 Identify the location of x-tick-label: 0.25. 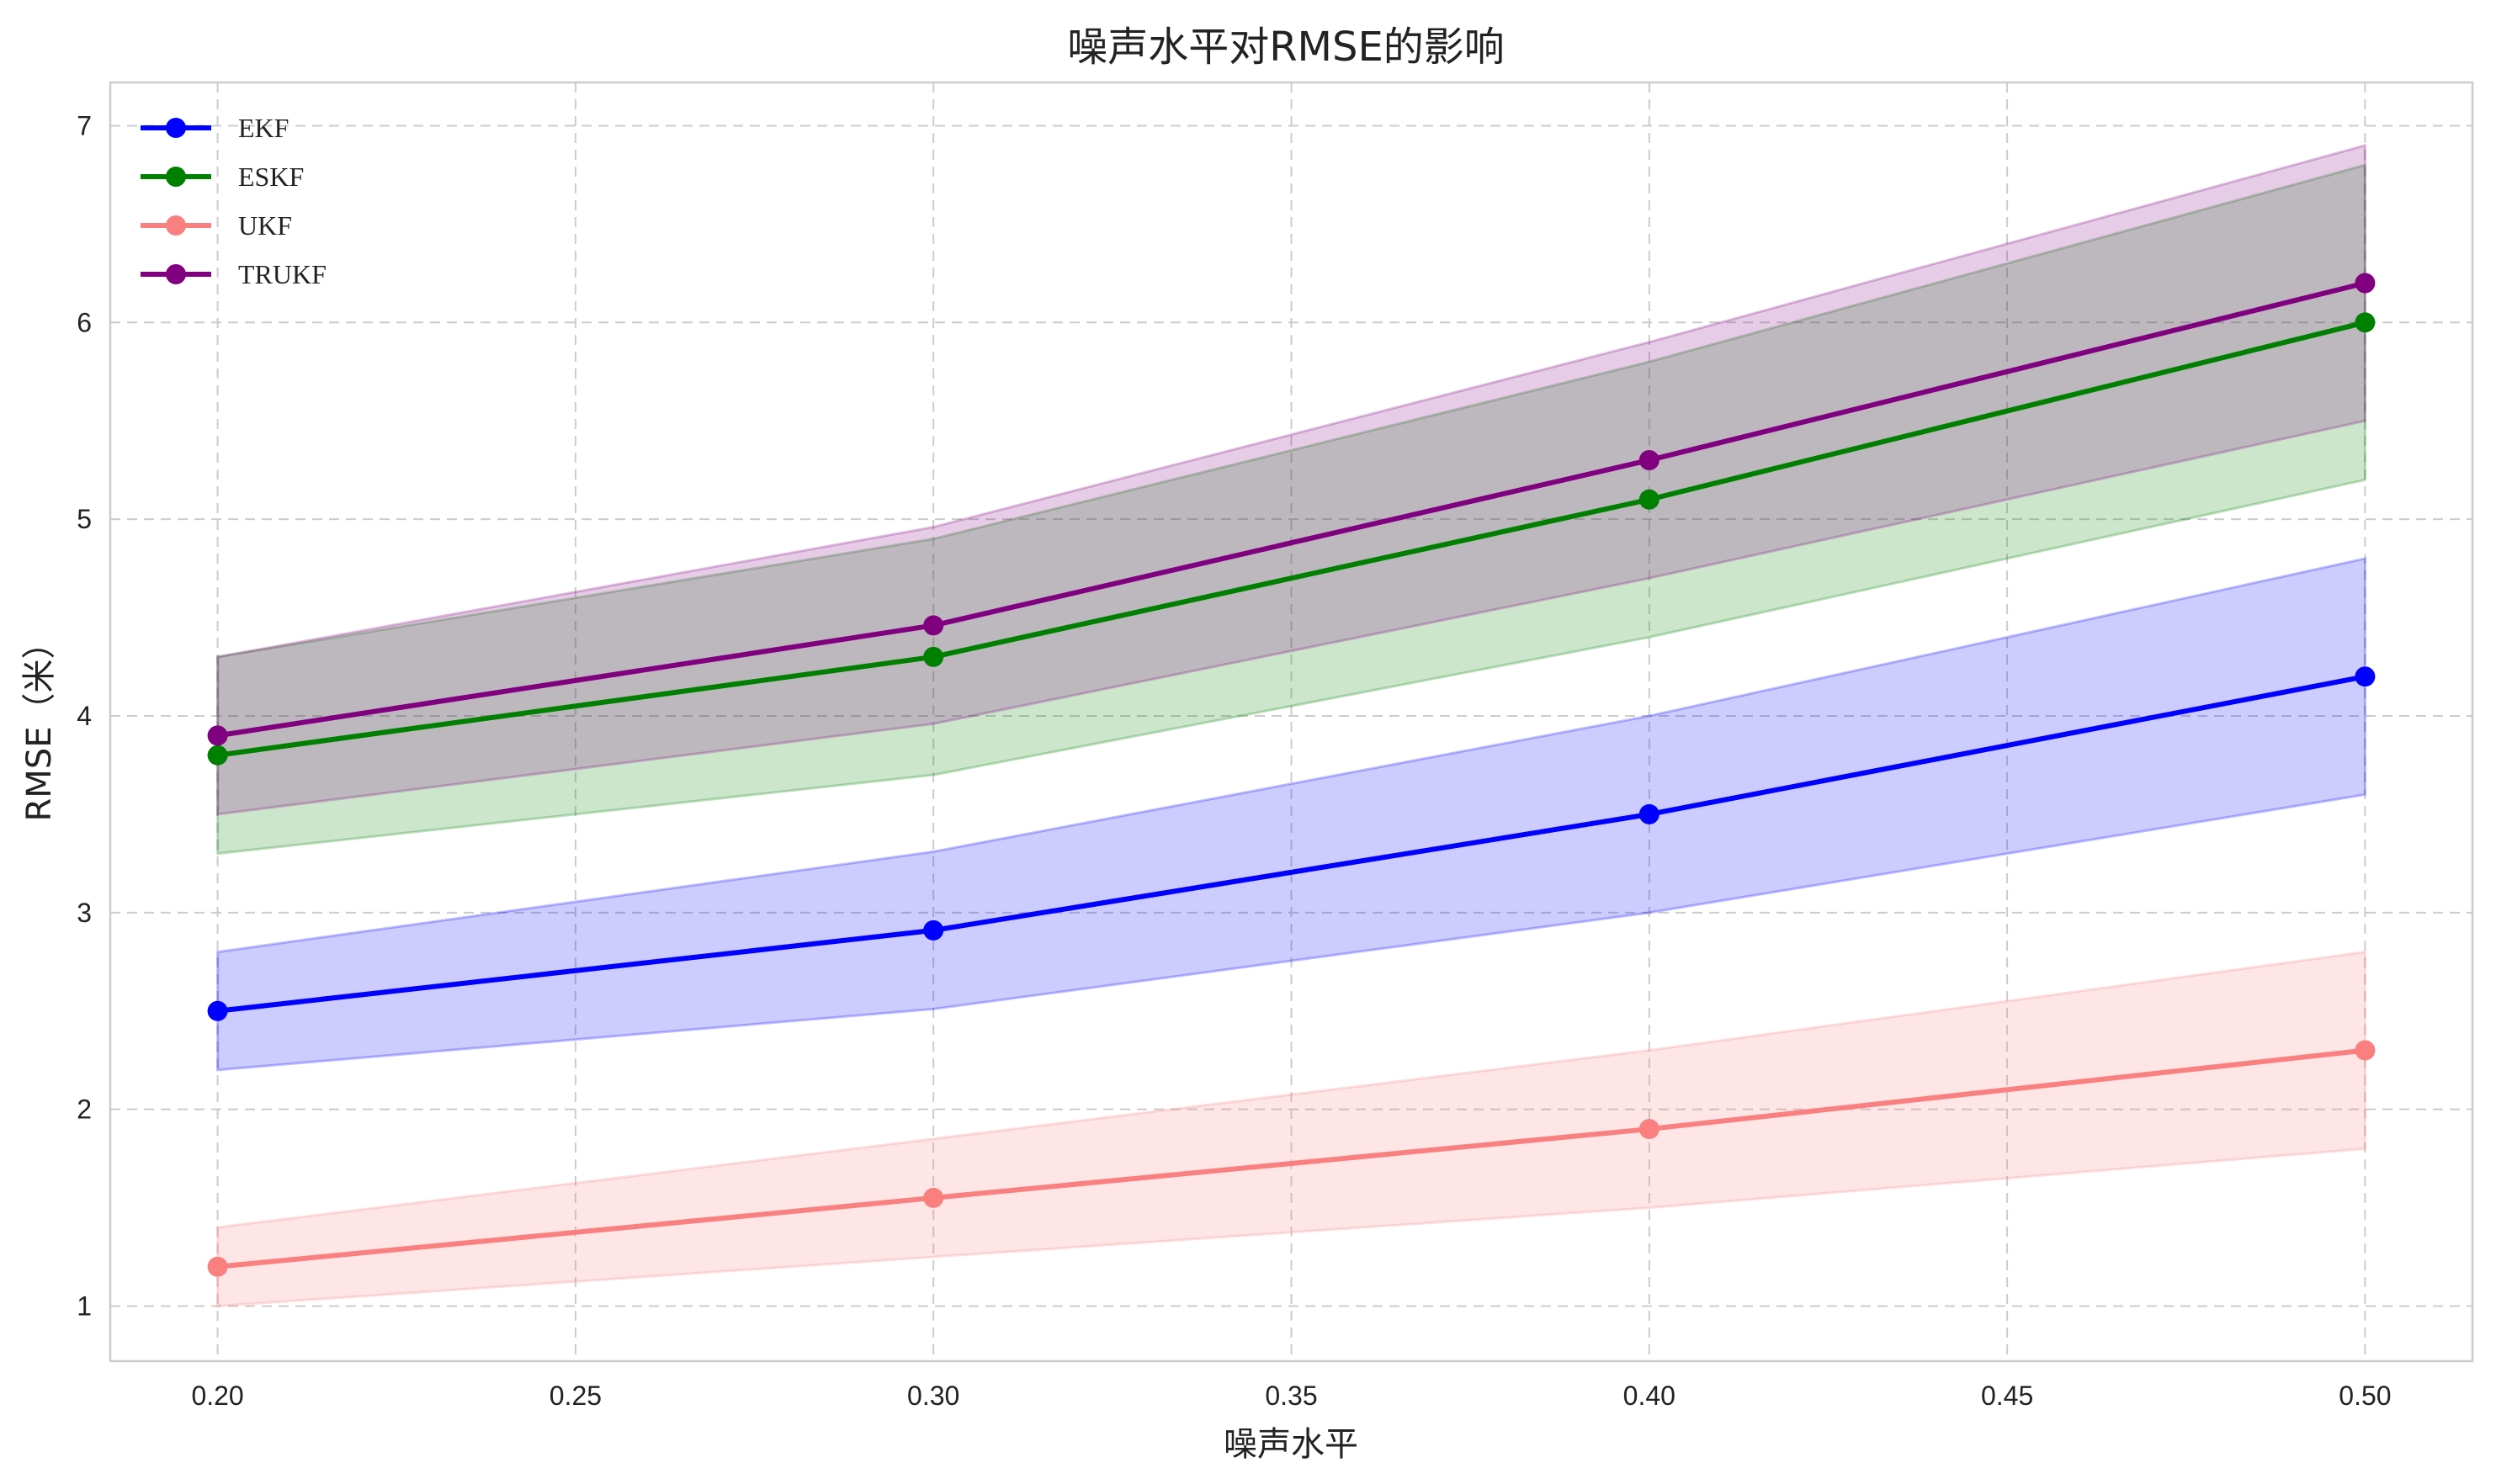
(576, 1396).